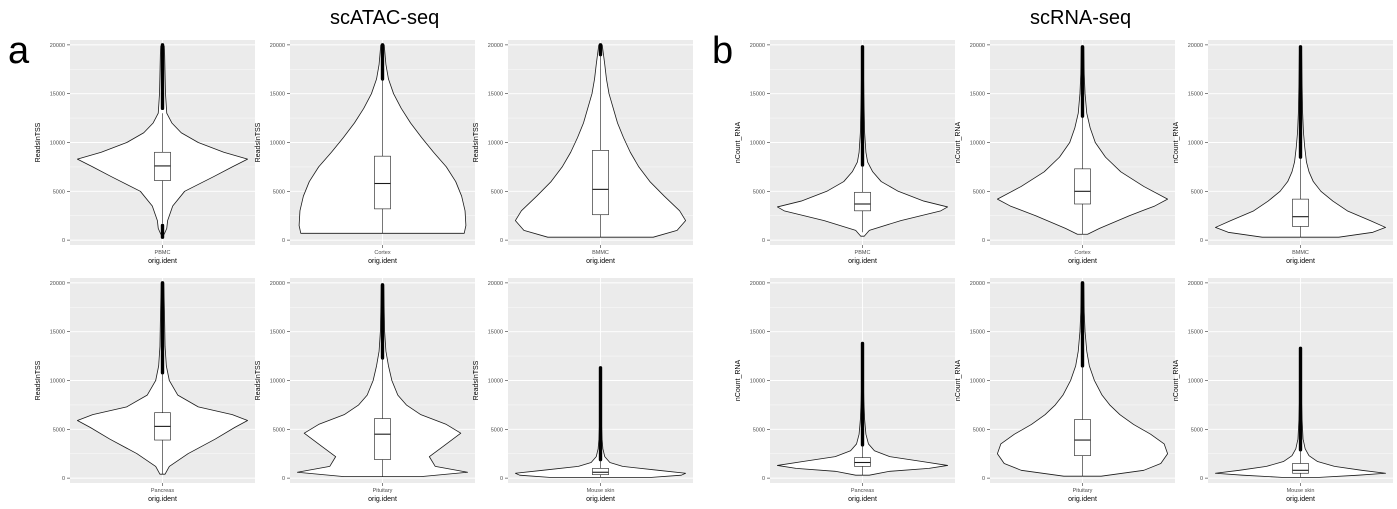  I want to click on x-tick-label: Mouse skin, so click(1301, 491).